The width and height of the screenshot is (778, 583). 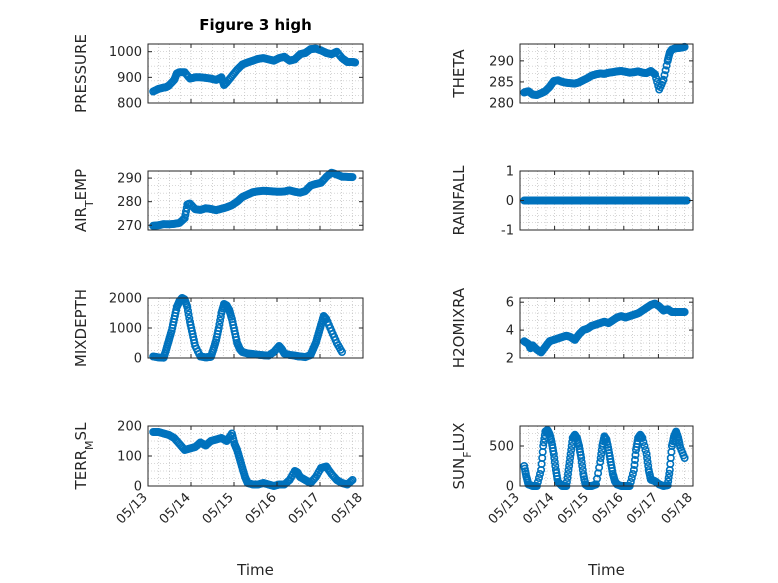 What do you see at coordinates (459, 200) in the screenshot?
I see `y-axis-label: RAINFALL` at bounding box center [459, 200].